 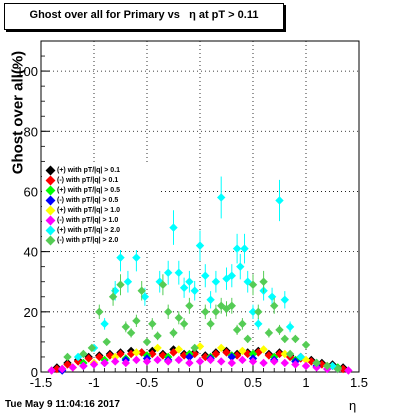 I want to click on y-tick-label: 80, so click(x=31, y=131).